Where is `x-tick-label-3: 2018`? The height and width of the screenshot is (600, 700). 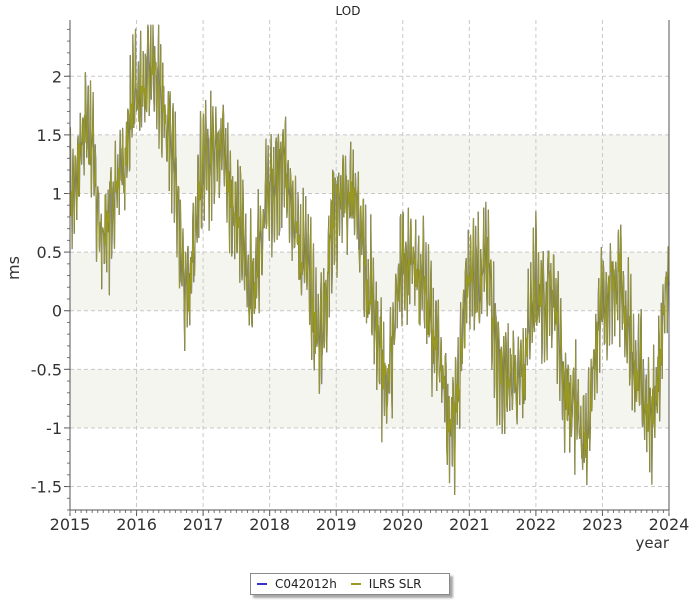
x-tick-label-3: 2018 is located at coordinates (269, 524).